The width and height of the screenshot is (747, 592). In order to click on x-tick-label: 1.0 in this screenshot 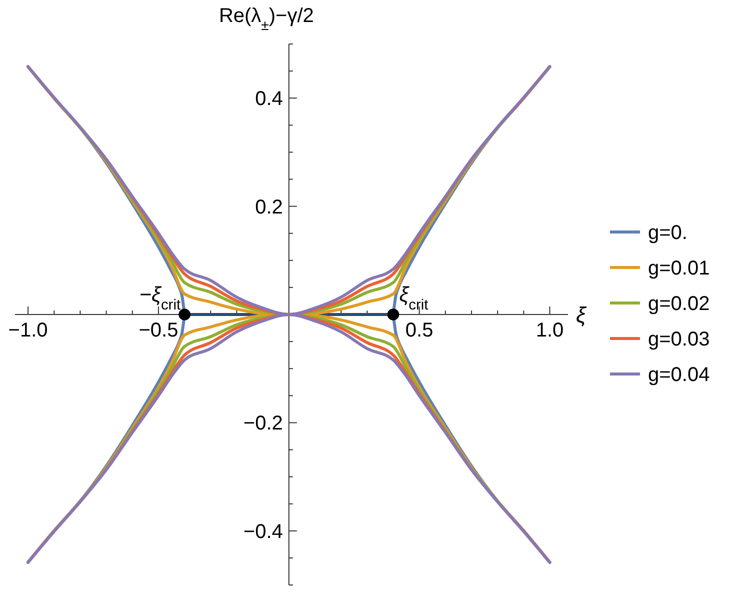, I will do `click(550, 331)`.